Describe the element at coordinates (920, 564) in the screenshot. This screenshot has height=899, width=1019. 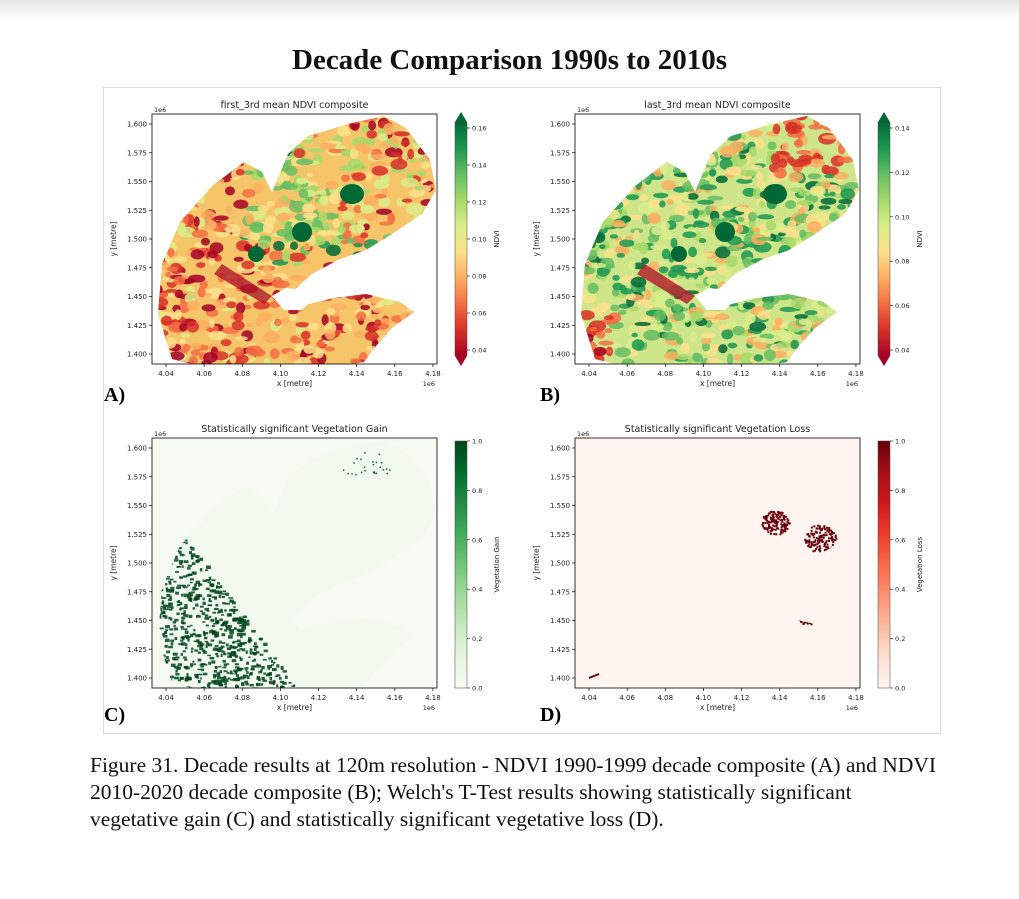
I see `colorbar-label: Vegetation Loss` at that location.